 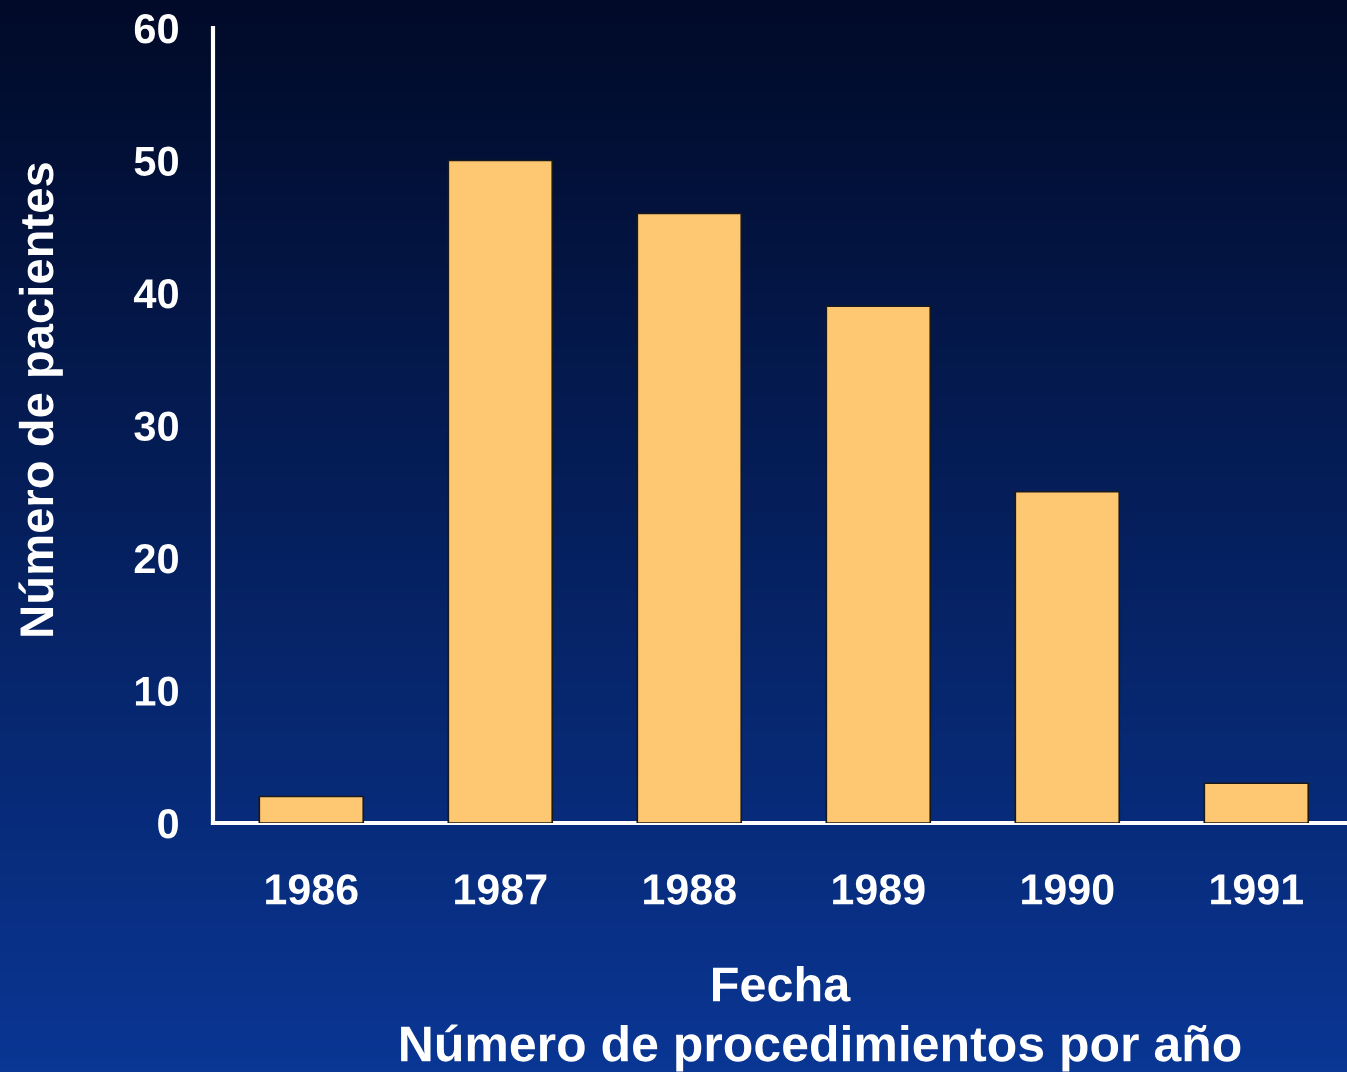 What do you see at coordinates (1257, 889) in the screenshot?
I see `x-tick-label: 1991` at bounding box center [1257, 889].